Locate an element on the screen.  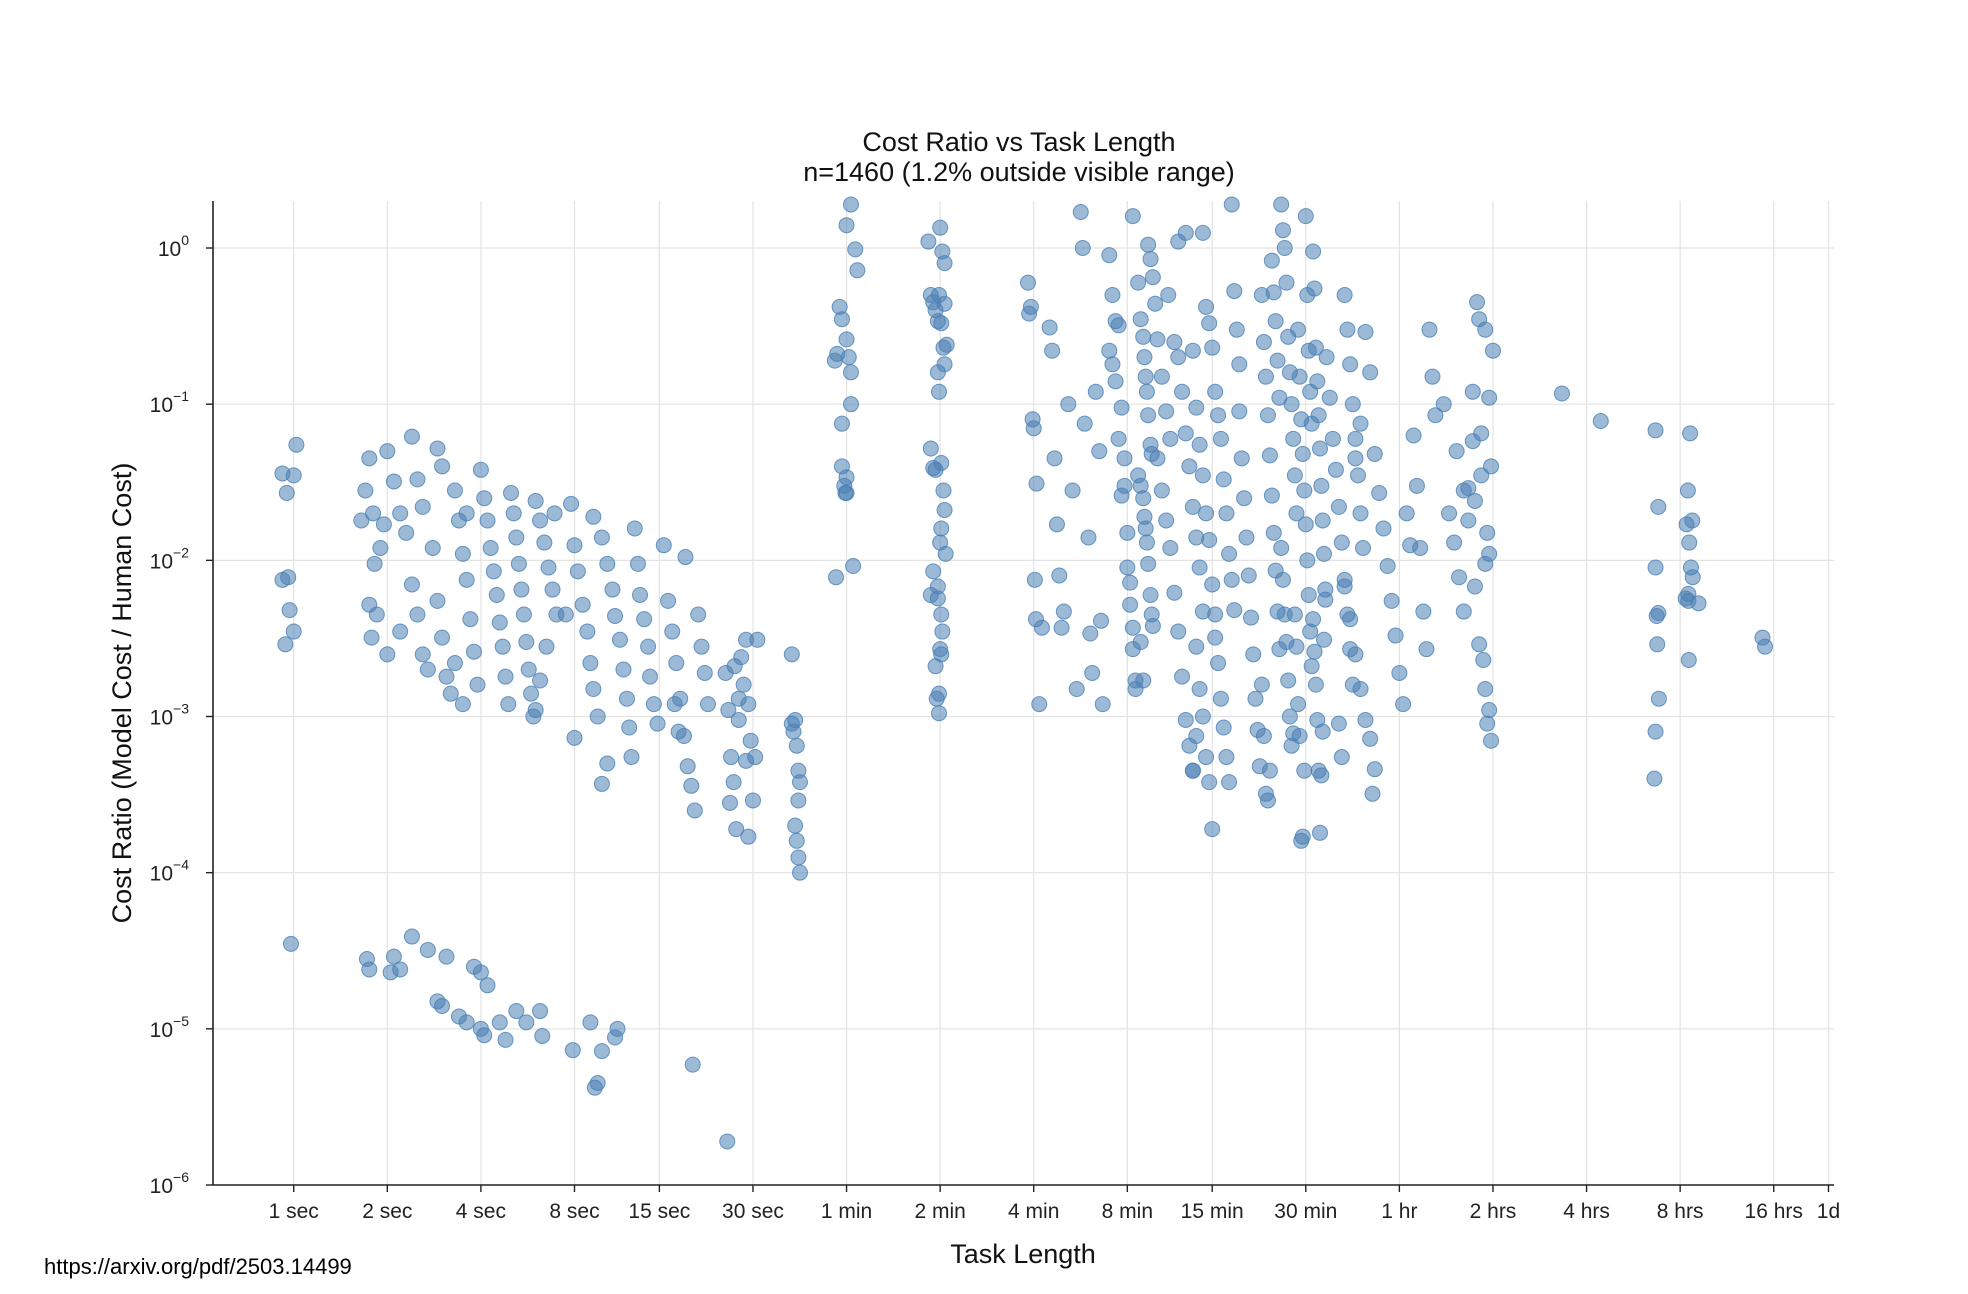
y-tick-base: 10 is located at coordinates (161, 405).